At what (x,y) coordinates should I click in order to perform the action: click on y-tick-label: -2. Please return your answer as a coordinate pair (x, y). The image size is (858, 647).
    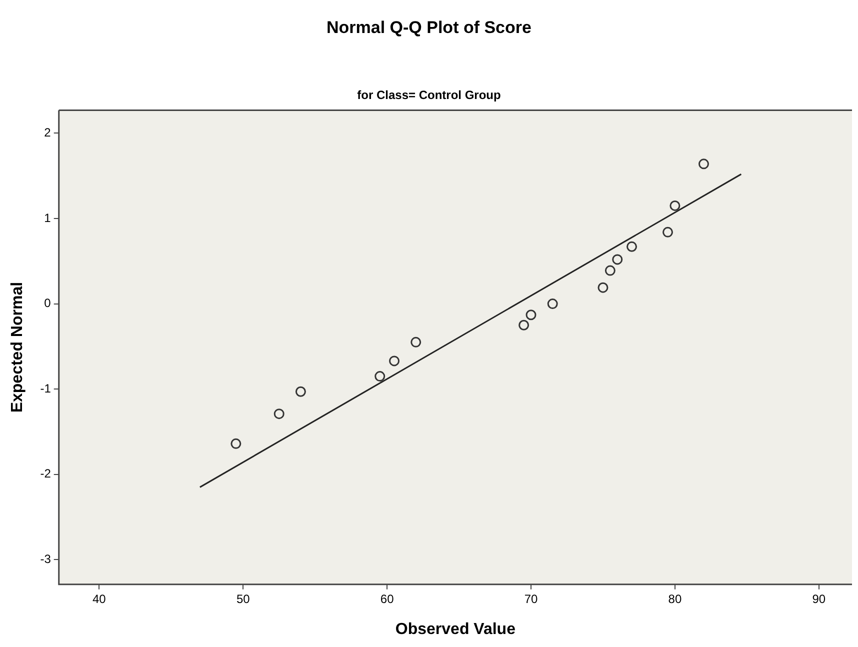
    Looking at the image, I should click on (46, 473).